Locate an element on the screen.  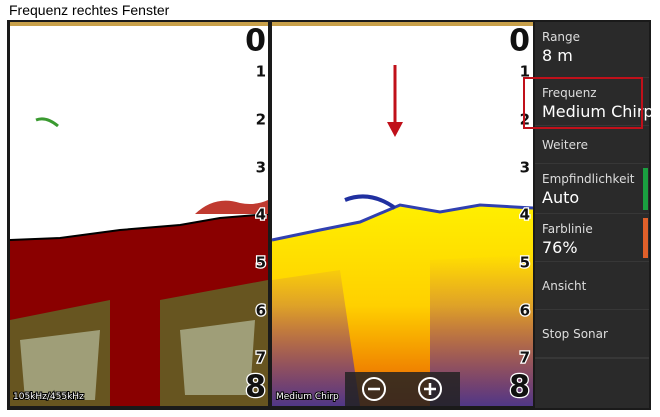
menu-label: Weitere is located at coordinates (565, 145).